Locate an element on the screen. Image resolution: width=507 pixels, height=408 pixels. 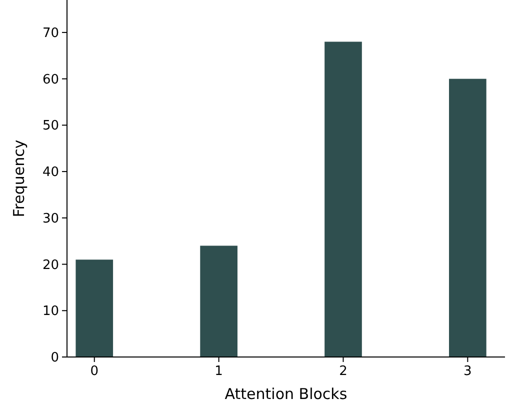
x-axis-title: Attention Blocks is located at coordinates (286, 394).